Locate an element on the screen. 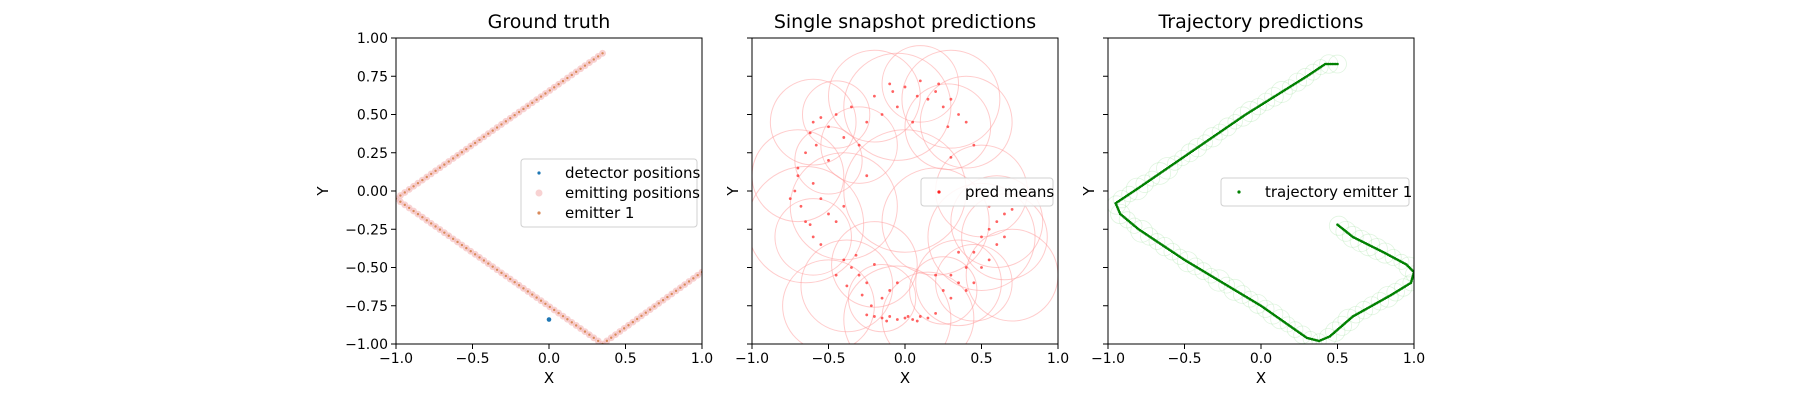 This screenshot has width=1800, height=400. trajectory-point is located at coordinates (1337, 224).